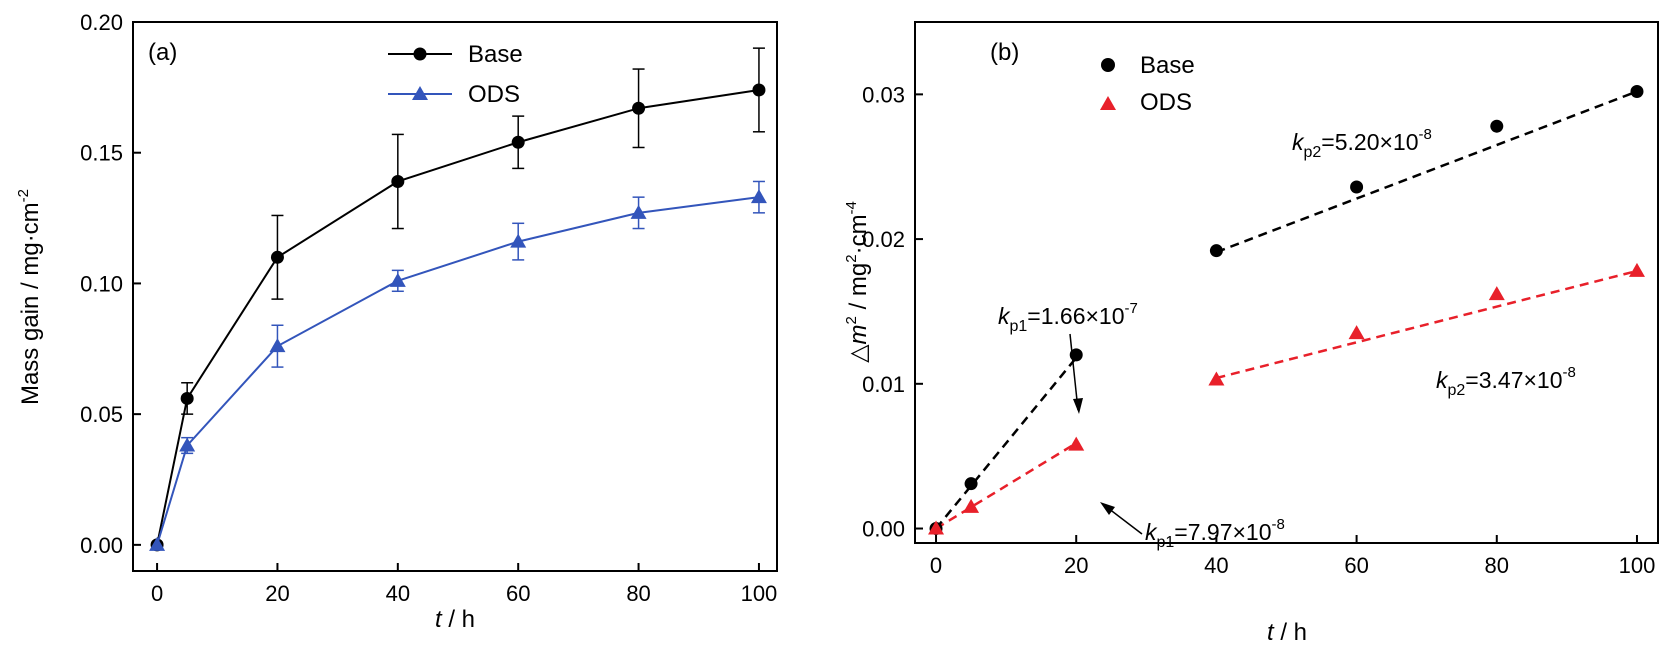  Describe the element at coordinates (1106, 434) in the screenshot. I see `annotation-arrows` at that location.